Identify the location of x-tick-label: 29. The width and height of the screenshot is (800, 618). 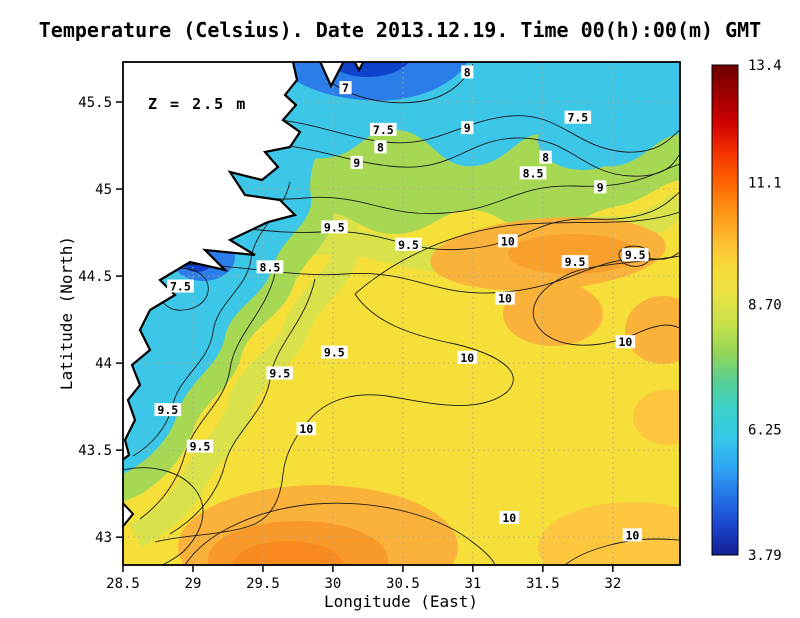
(193, 584).